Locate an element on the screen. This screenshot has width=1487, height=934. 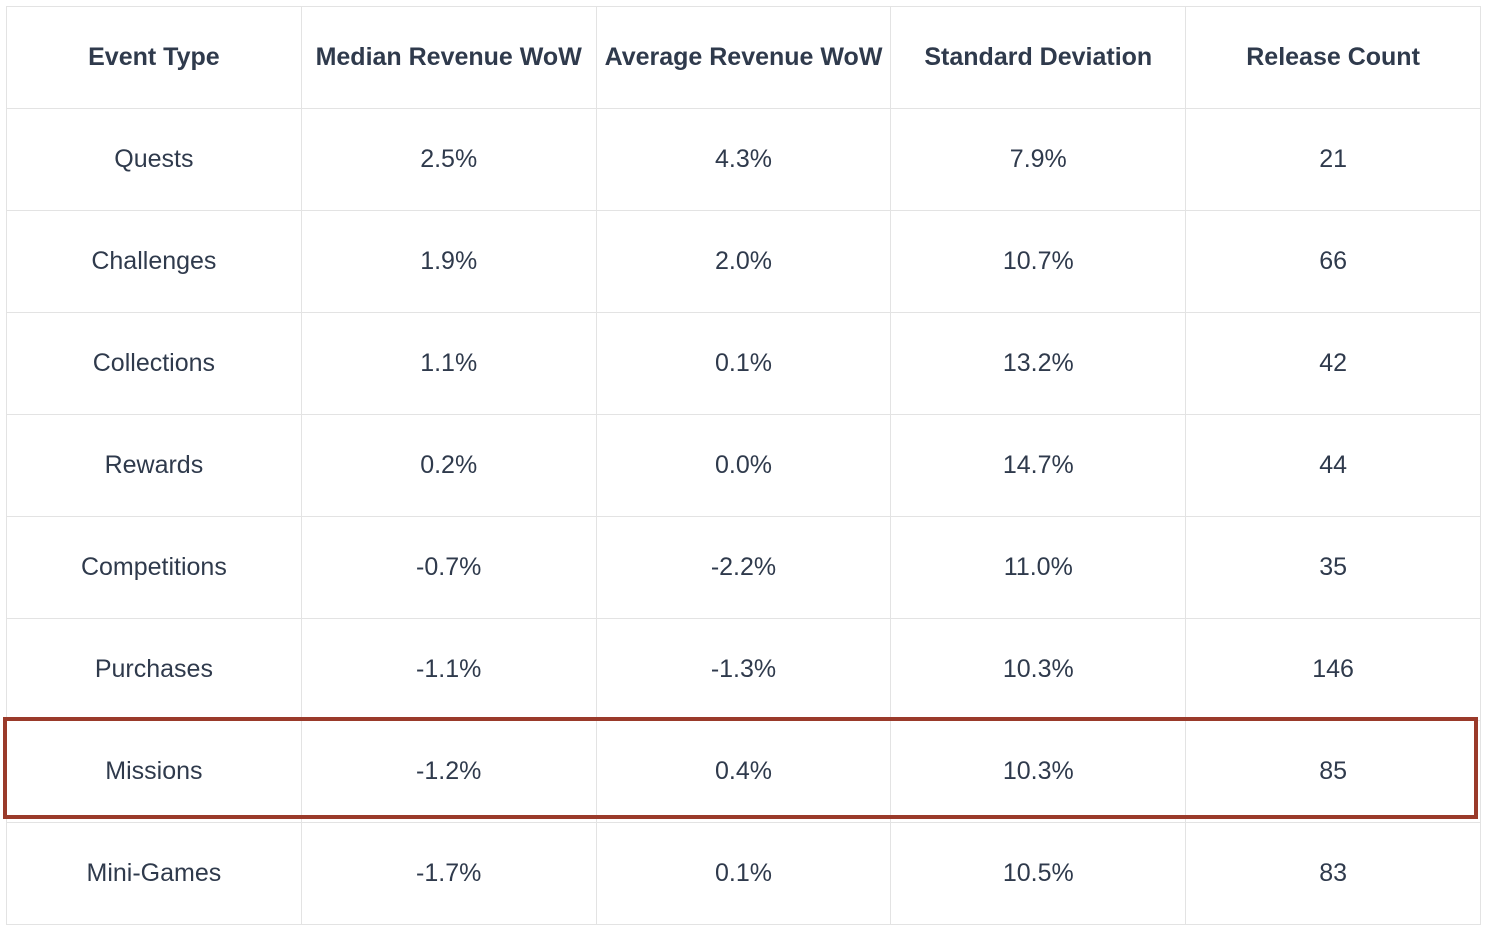
cell-event-type: Missions is located at coordinates (154, 771).